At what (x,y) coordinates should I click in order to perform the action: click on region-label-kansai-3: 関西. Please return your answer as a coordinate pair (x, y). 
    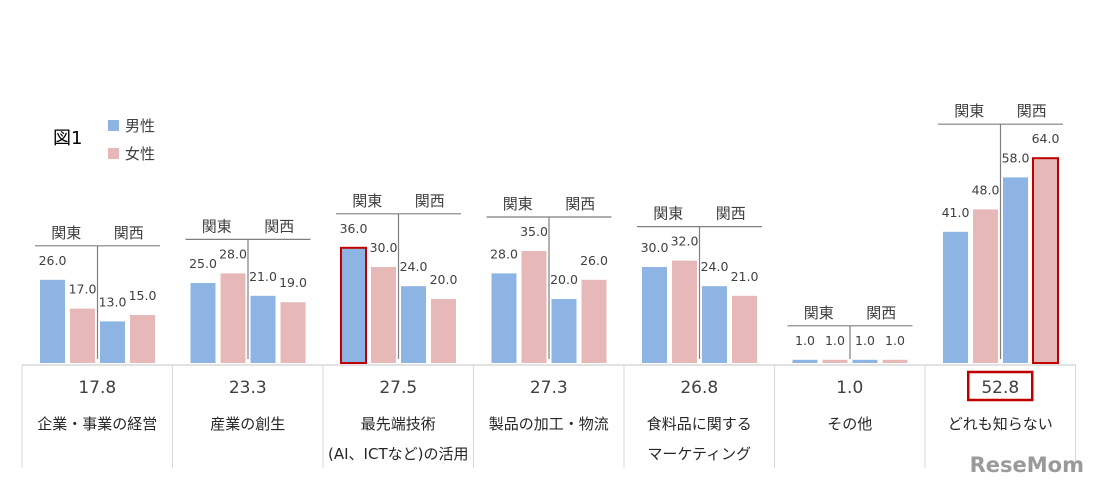
    Looking at the image, I should click on (430, 201).